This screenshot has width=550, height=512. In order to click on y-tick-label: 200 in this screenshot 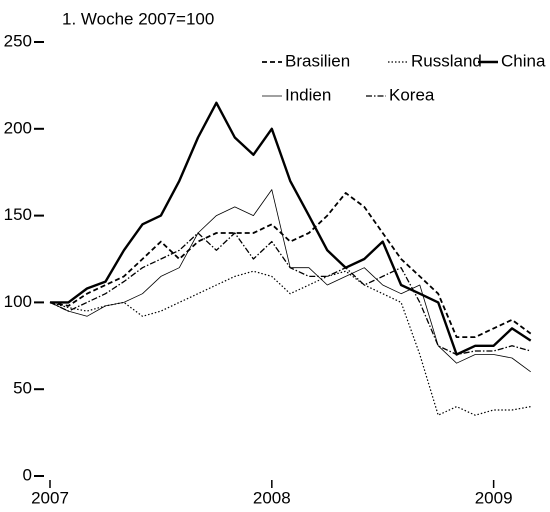, I will do `click(18, 127)`.